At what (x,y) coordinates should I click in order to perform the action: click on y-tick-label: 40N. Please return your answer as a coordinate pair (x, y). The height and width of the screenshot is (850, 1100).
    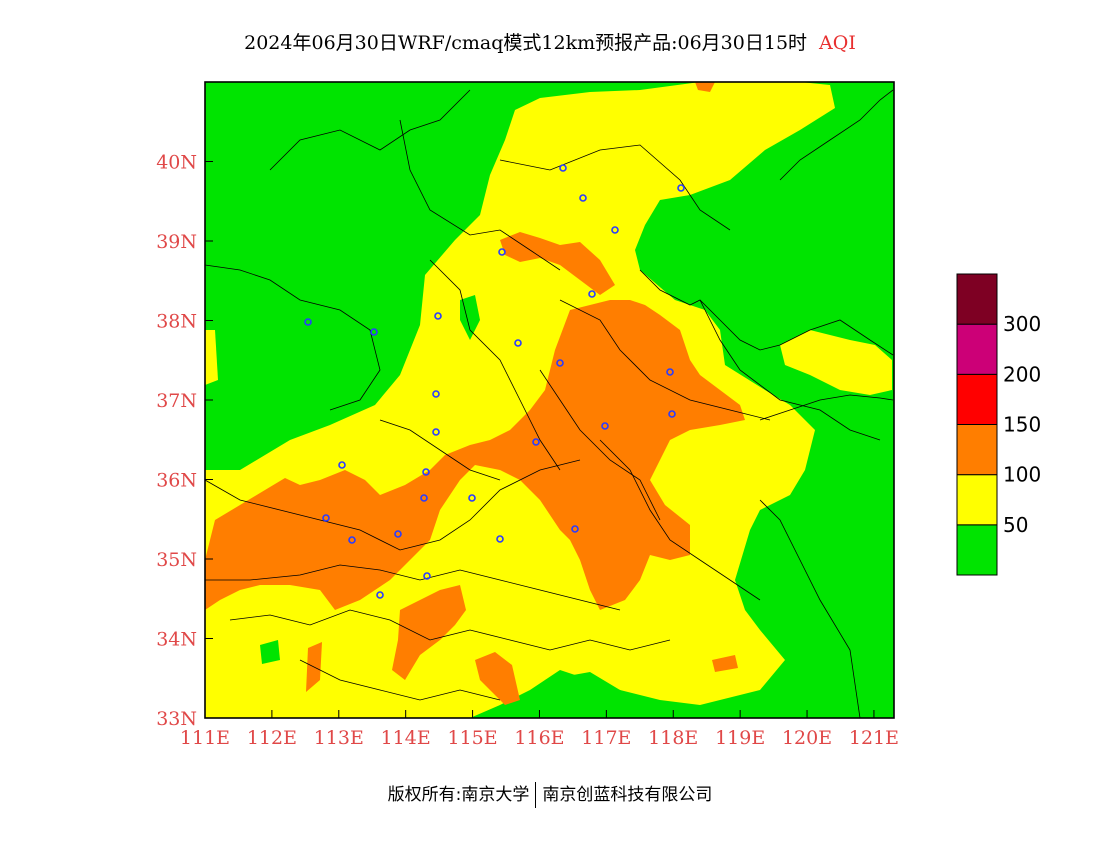
    Looking at the image, I should click on (176, 163).